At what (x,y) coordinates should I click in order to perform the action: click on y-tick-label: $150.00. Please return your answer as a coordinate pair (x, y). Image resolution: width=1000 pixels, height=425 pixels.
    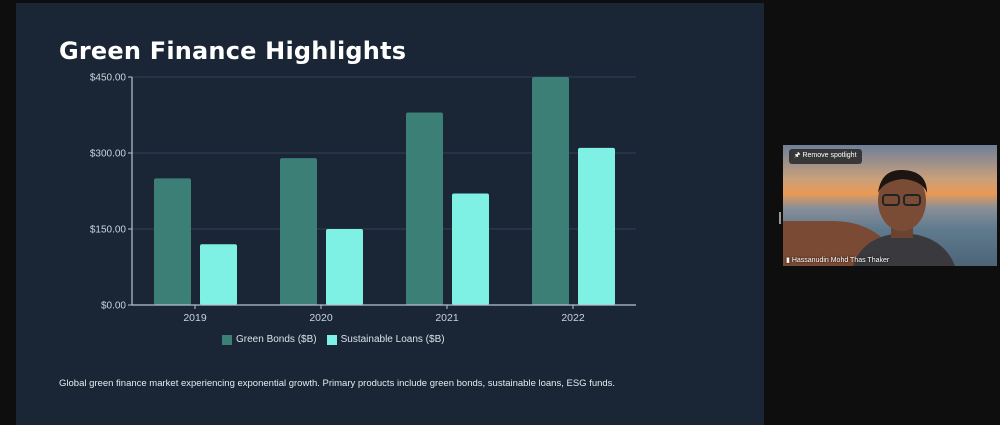
    Looking at the image, I should click on (108, 230).